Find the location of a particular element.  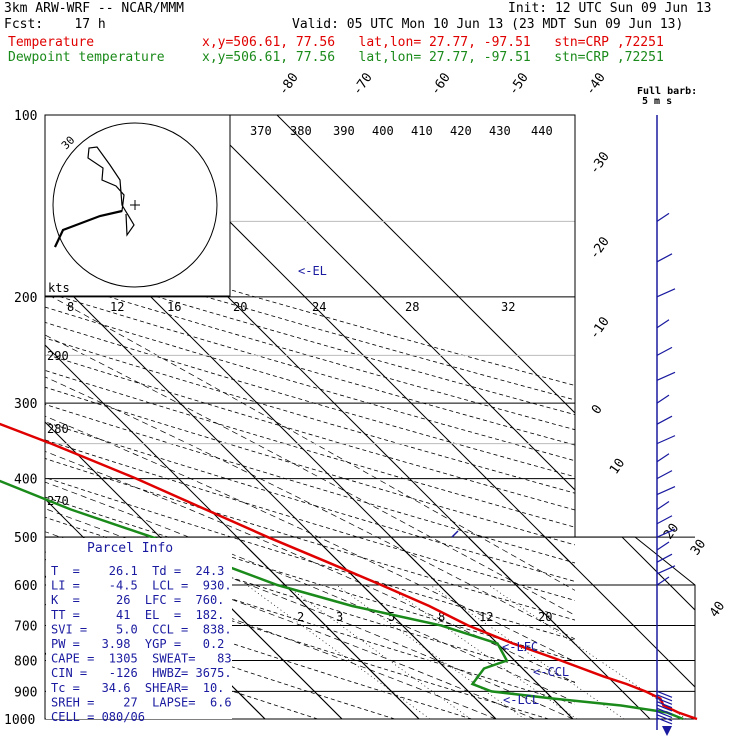

mixing-ratio-low-label: 5 is located at coordinates (391, 617).